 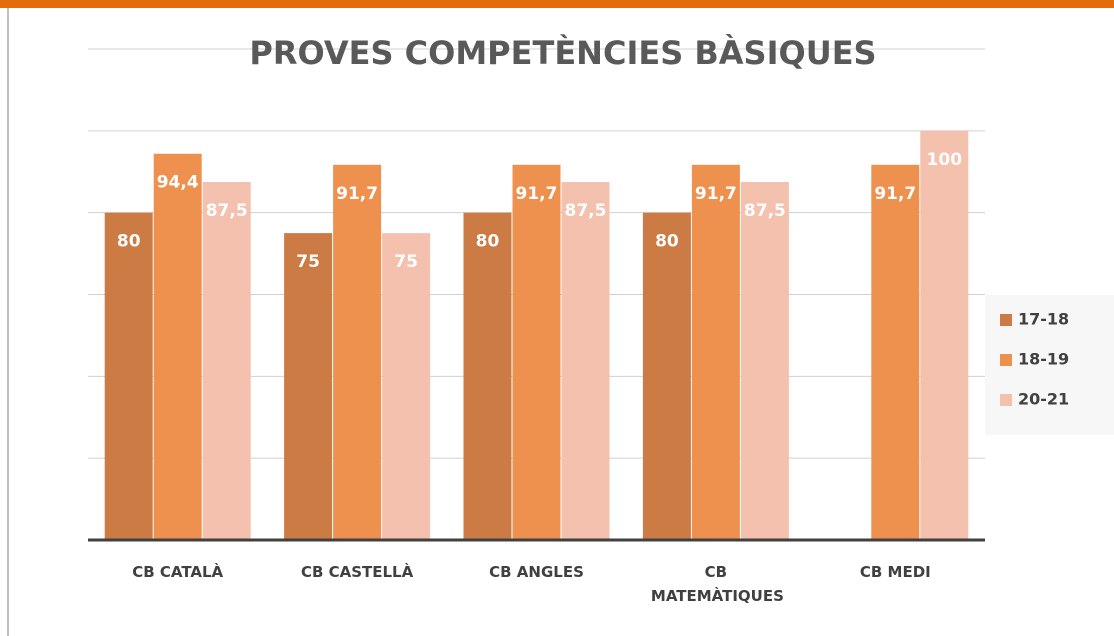 What do you see at coordinates (1043, 399) in the screenshot?
I see `legend-label: 20-21` at bounding box center [1043, 399].